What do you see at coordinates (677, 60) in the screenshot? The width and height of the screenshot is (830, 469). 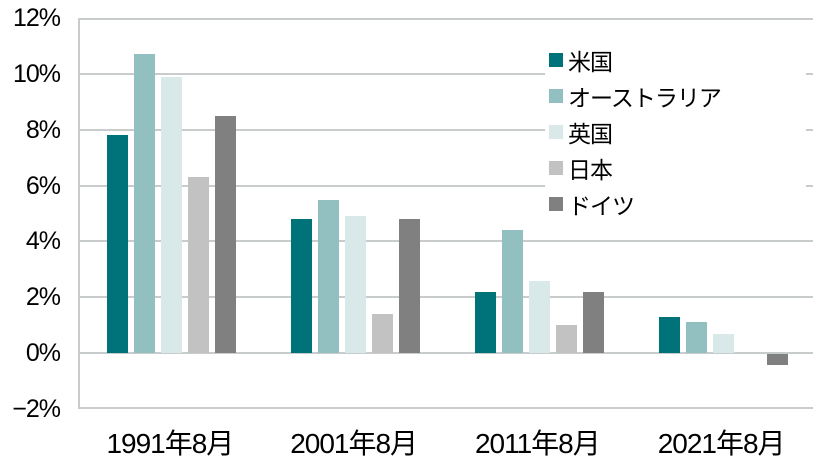 I see `legend-item-米国: 米国` at bounding box center [677, 60].